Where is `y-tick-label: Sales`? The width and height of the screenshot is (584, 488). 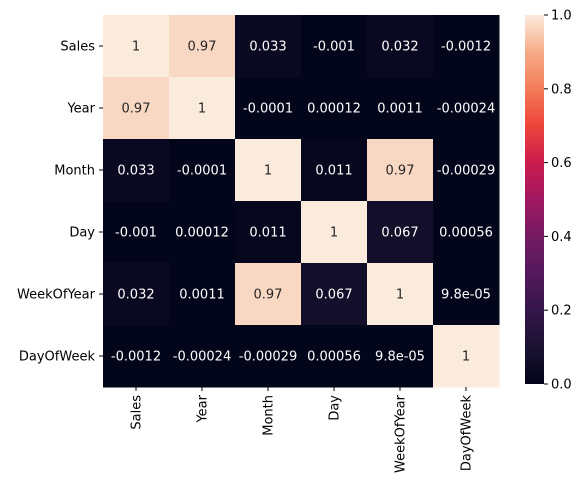 y-tick-label: Sales is located at coordinates (77, 47).